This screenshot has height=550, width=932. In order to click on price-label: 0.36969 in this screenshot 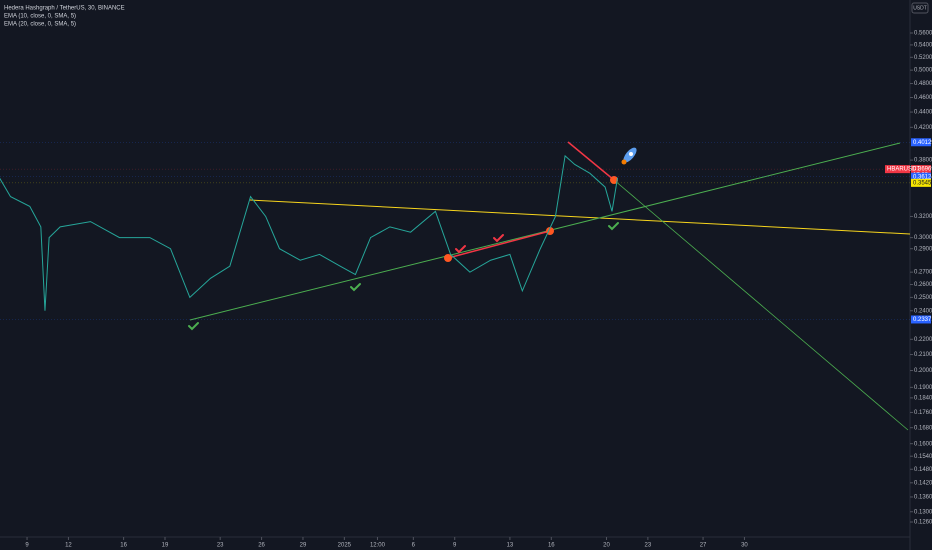, I will do `click(922, 170)`.